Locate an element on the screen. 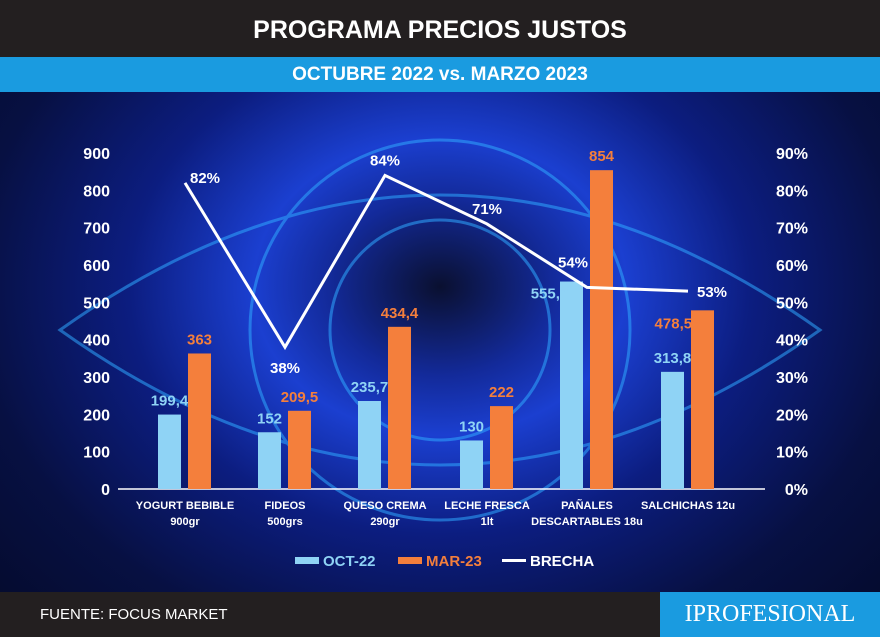  brecha-data-label: 53% is located at coordinates (712, 292).